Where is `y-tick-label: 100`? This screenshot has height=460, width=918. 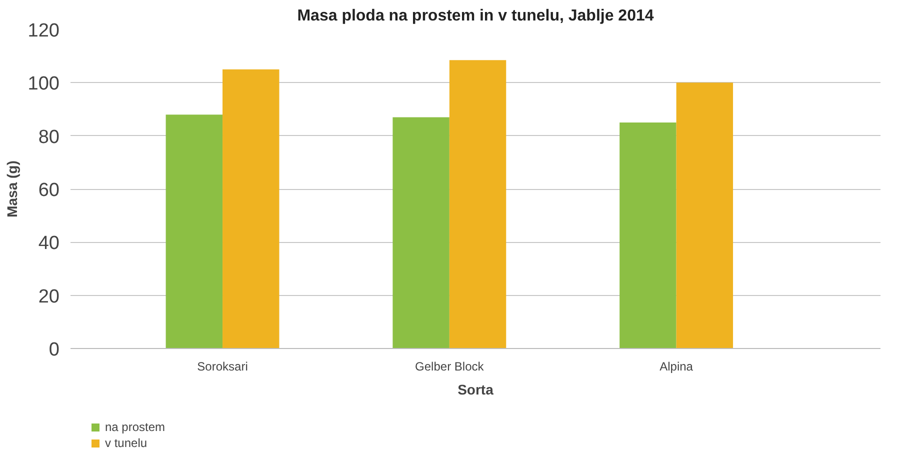 y-tick-label: 100 is located at coordinates (44, 84).